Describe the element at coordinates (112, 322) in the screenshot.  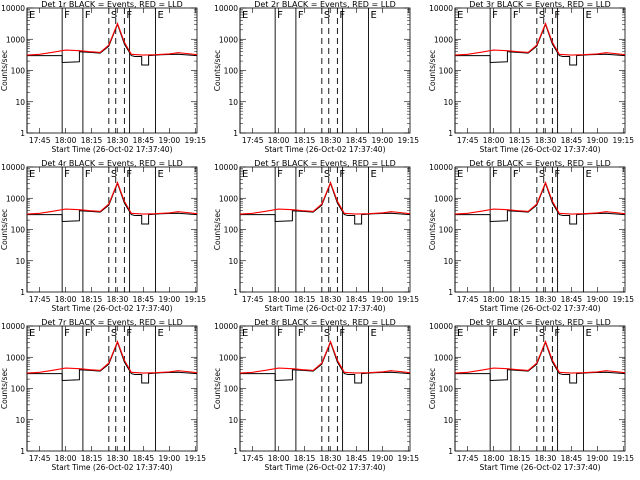
I see `chart-title: Det 7r BLACK = Events, RED = LLD` at that location.